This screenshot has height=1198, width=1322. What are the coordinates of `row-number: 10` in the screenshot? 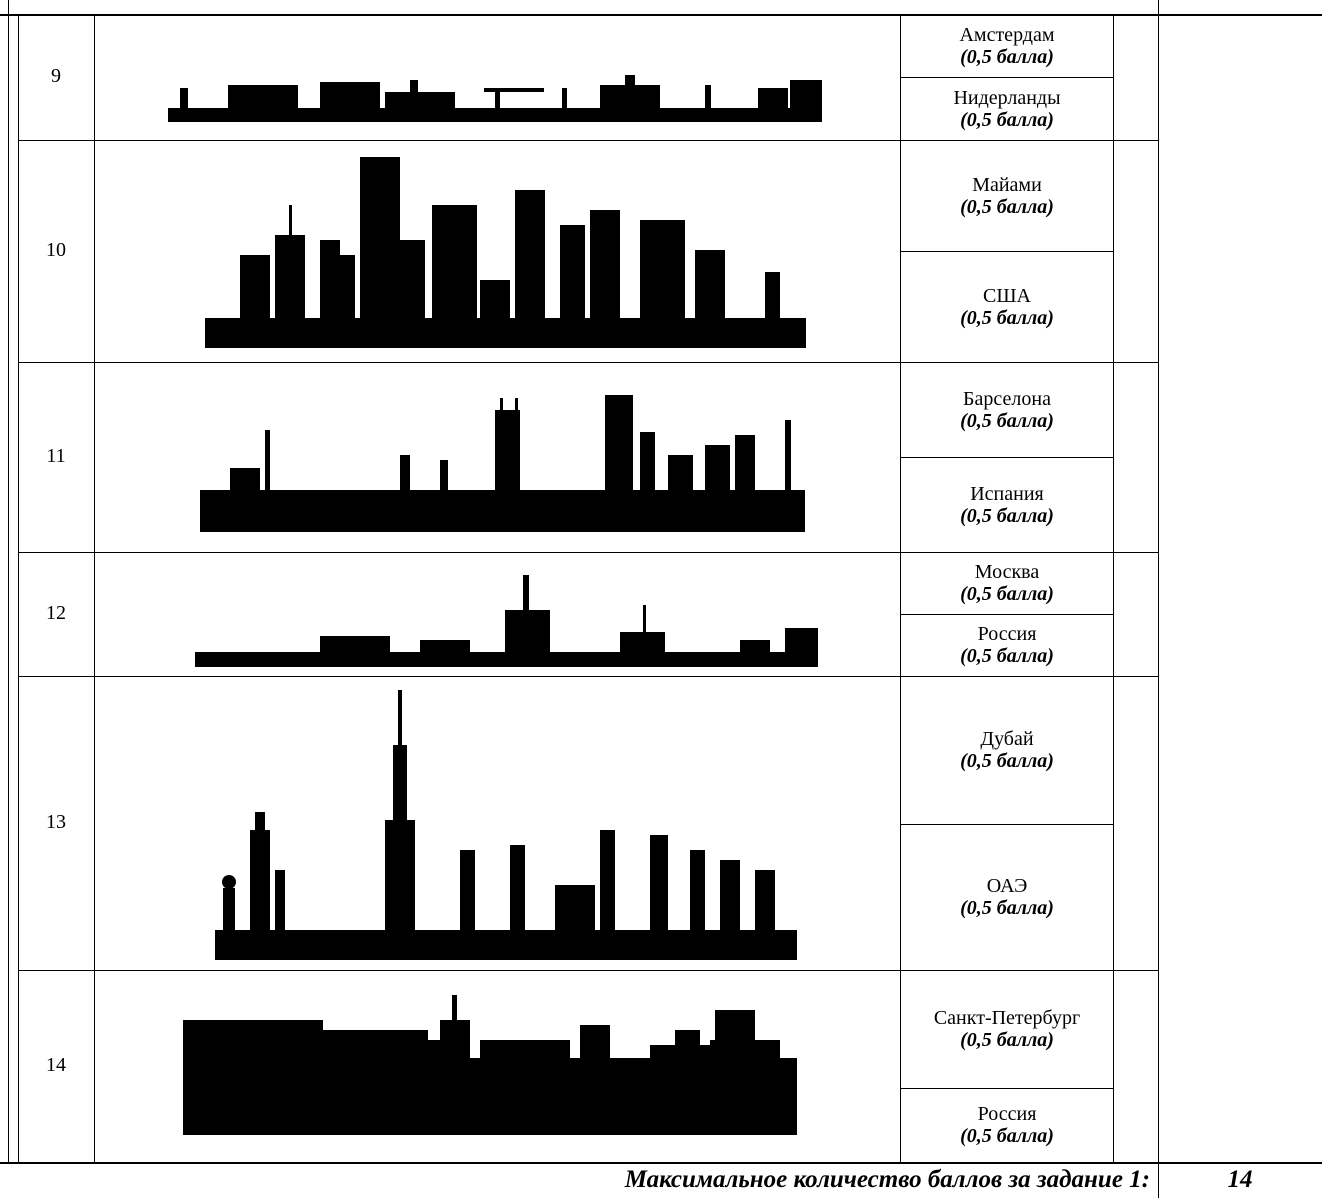 It's located at (56, 250).